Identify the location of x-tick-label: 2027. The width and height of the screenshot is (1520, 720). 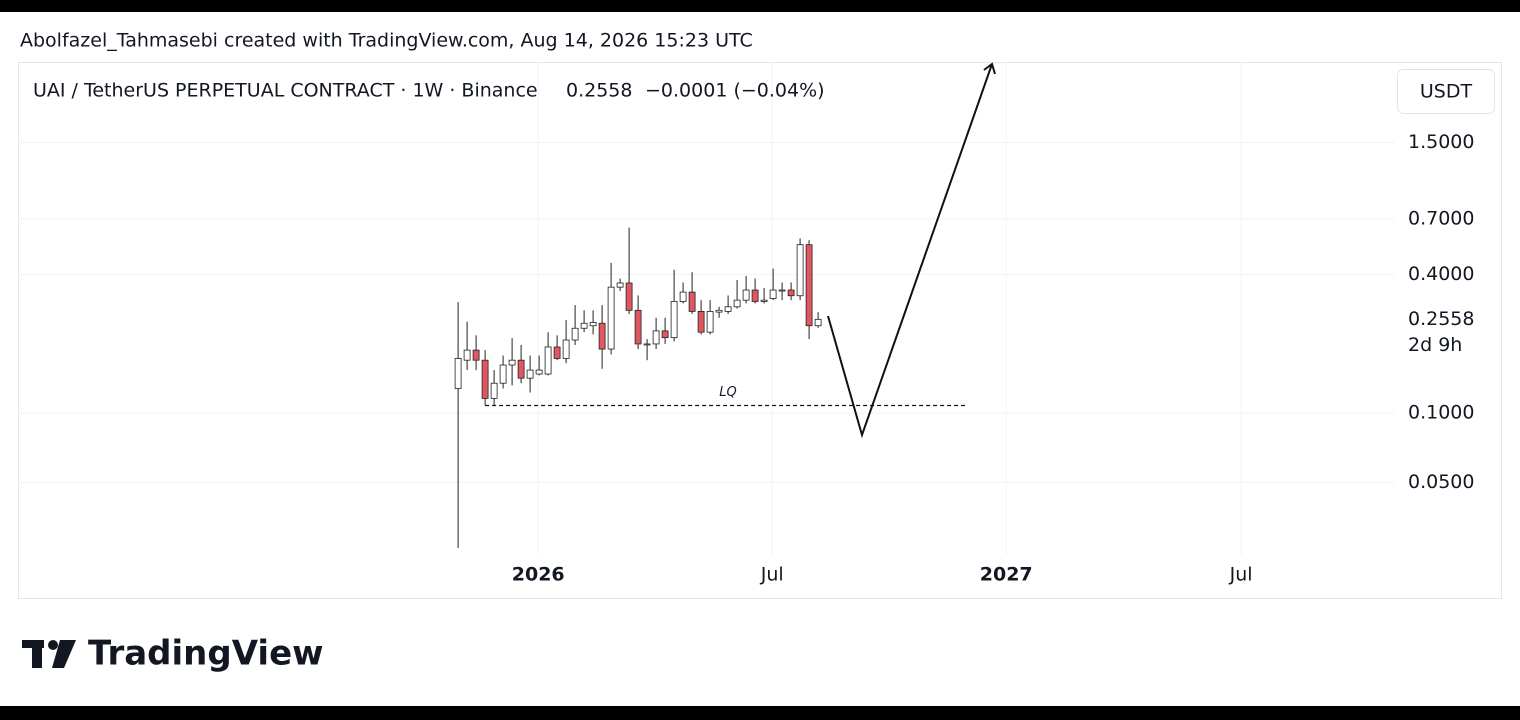
(1006, 575).